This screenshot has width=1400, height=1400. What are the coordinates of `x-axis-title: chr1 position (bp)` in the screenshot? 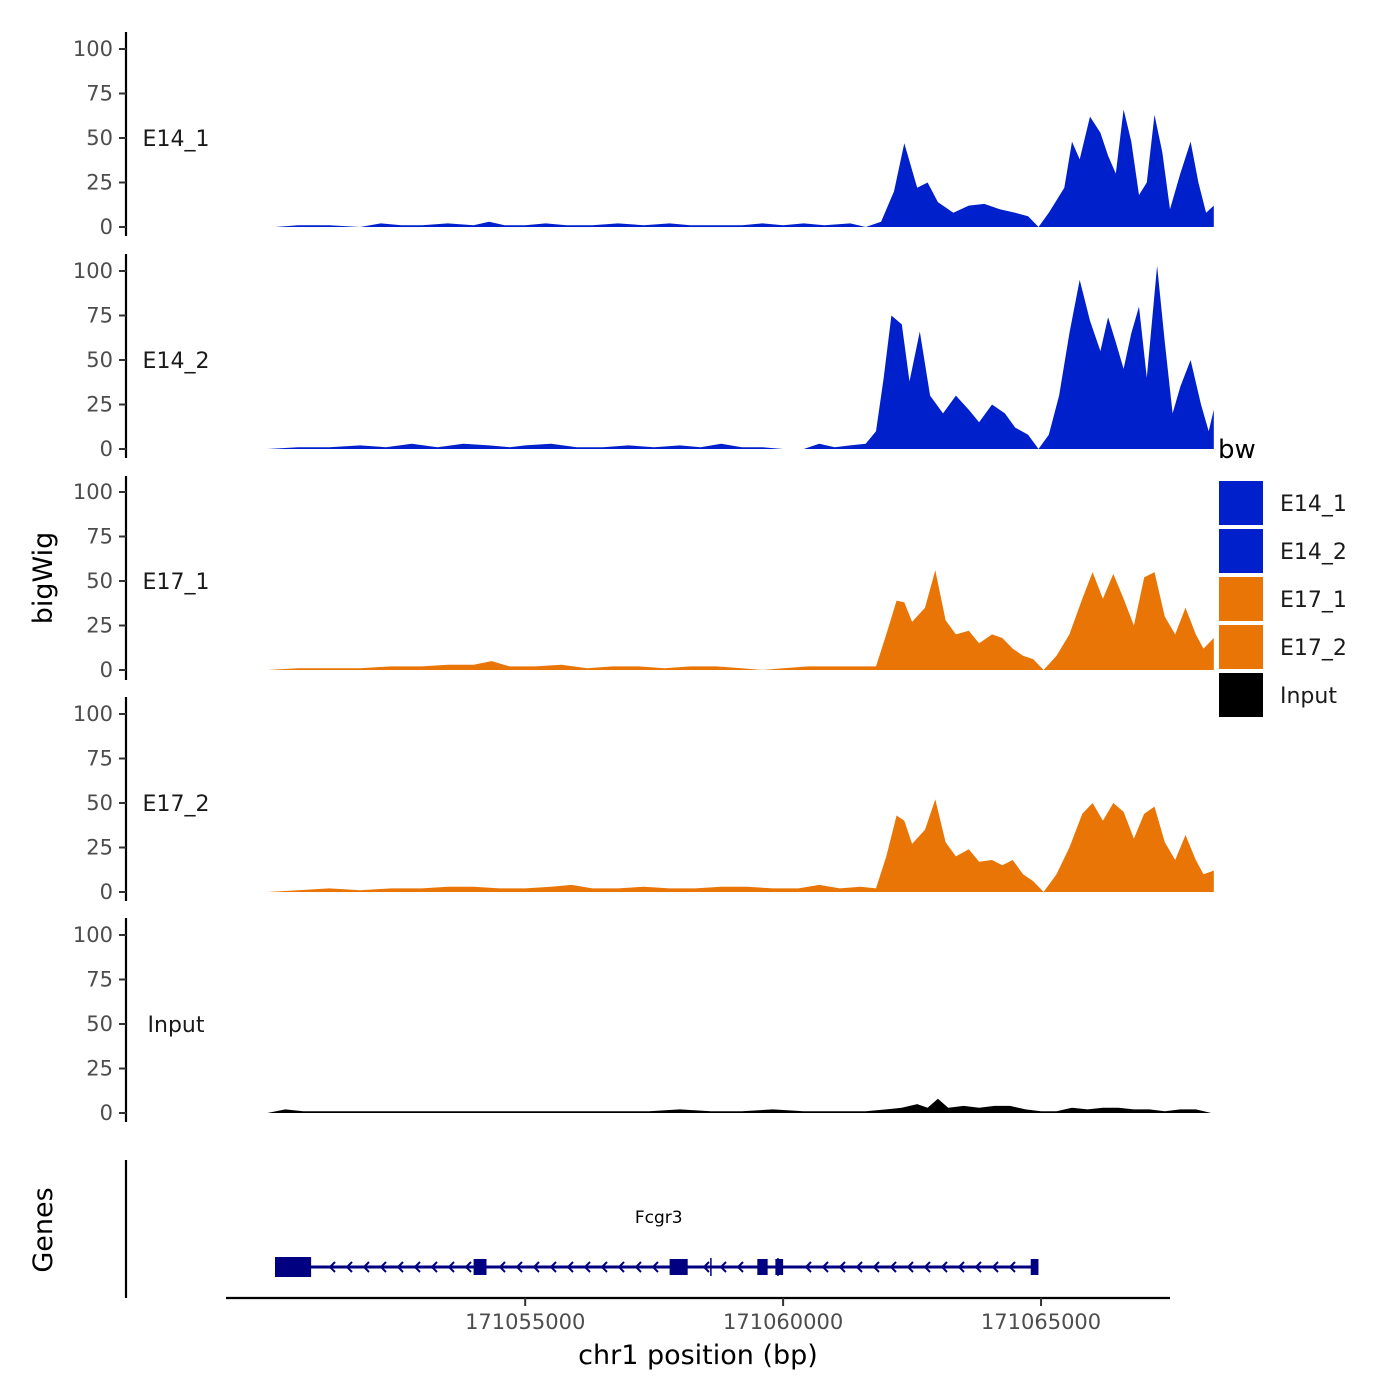 It's located at (698, 1355).